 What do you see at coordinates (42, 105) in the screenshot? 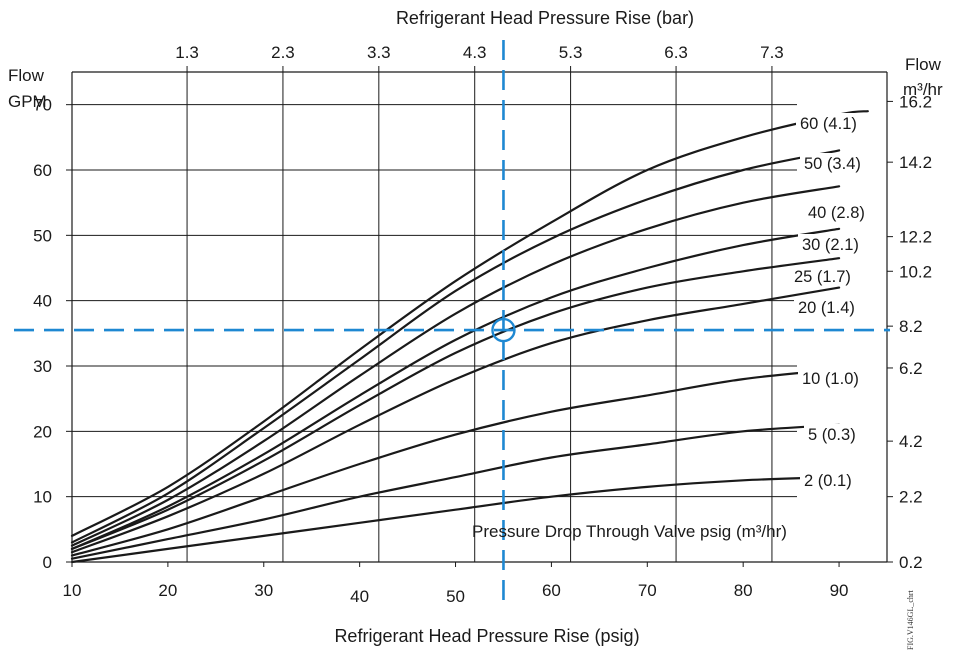
I see `y-left-tick-label: 70` at bounding box center [42, 105].